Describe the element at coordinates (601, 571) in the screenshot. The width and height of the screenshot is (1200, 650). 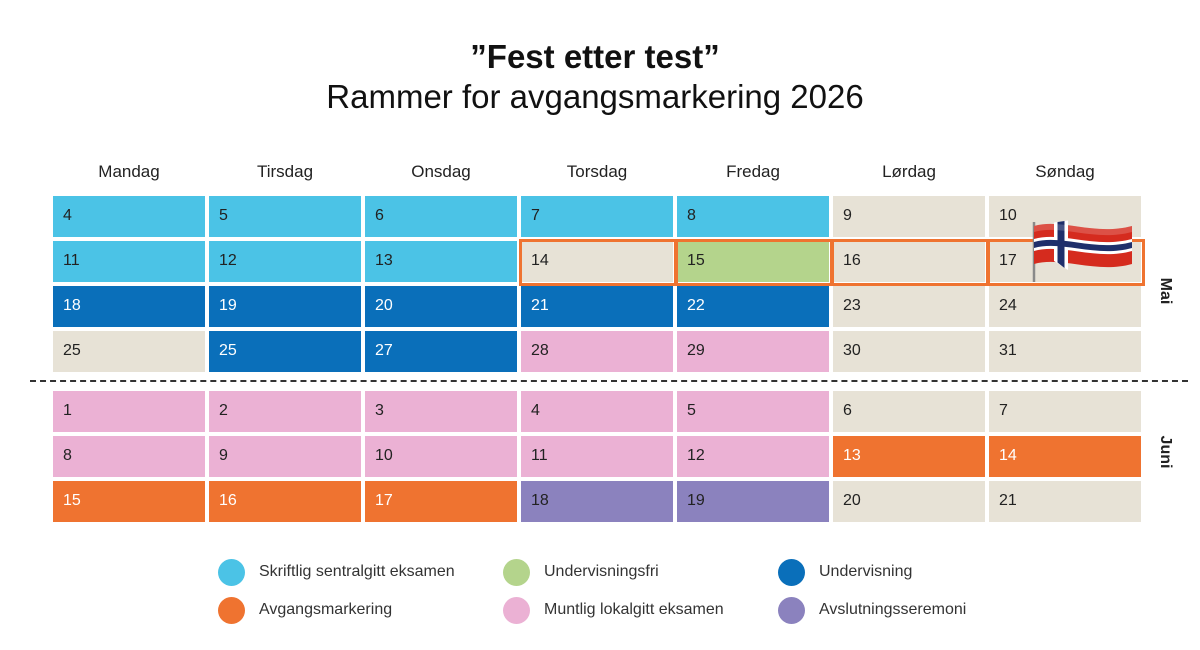
I see `legend-label: Undervisningsfri` at that location.